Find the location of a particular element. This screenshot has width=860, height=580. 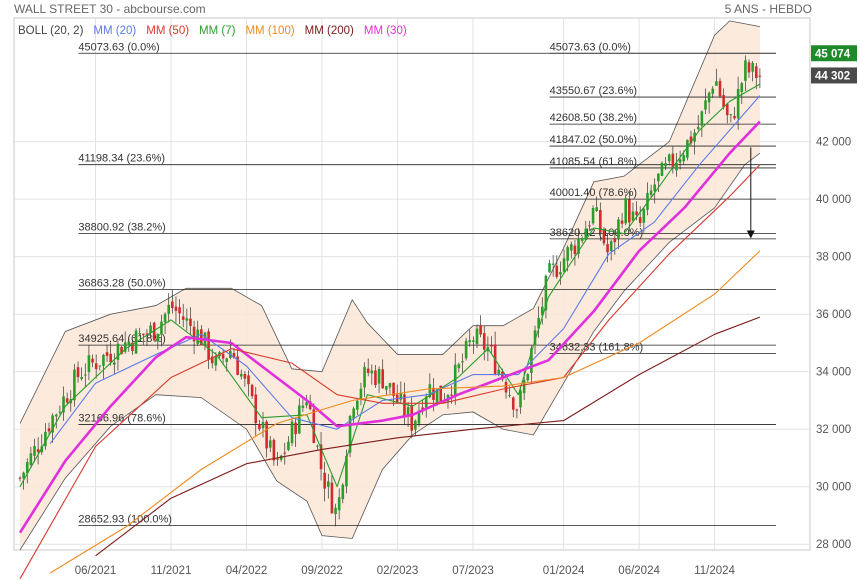

legend-item: MM (200) is located at coordinates (329, 31).